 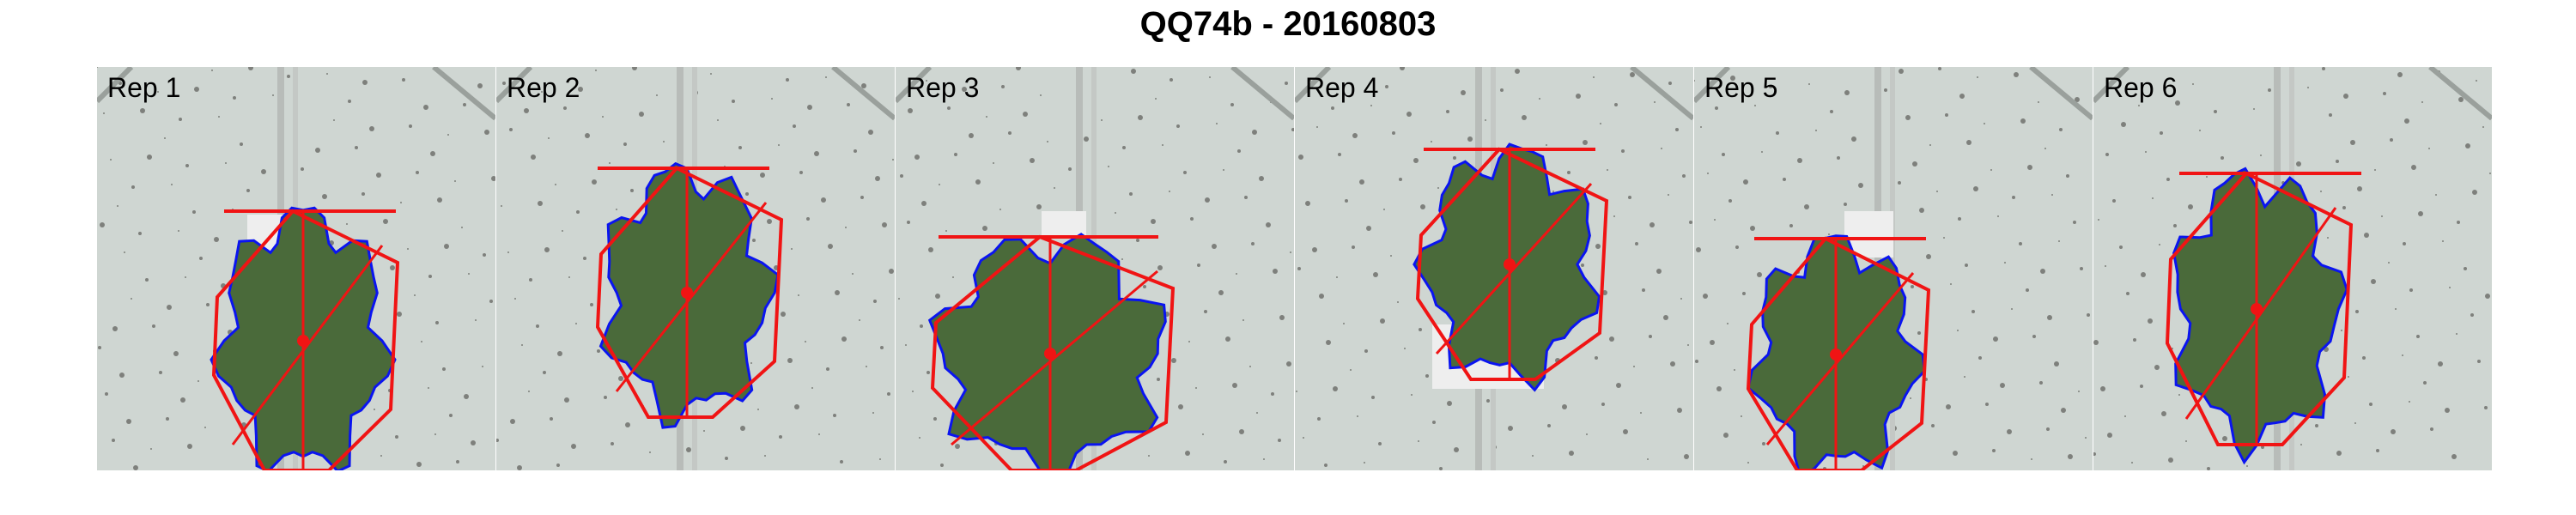 I want to click on rep-4-photo, so click(x=1494, y=268).